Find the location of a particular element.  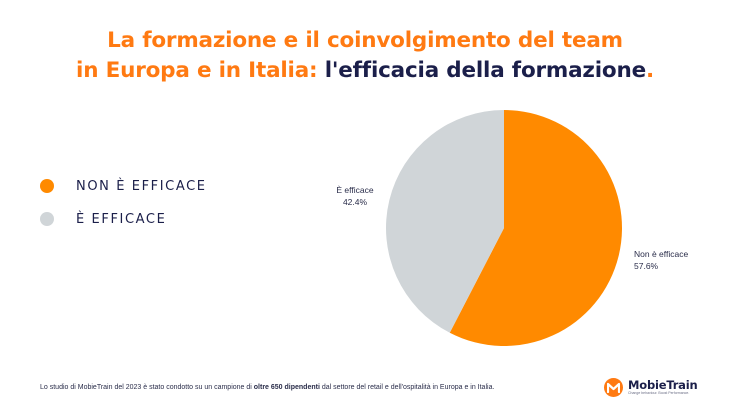

slice-label-name: Non è efficace is located at coordinates (661, 254).